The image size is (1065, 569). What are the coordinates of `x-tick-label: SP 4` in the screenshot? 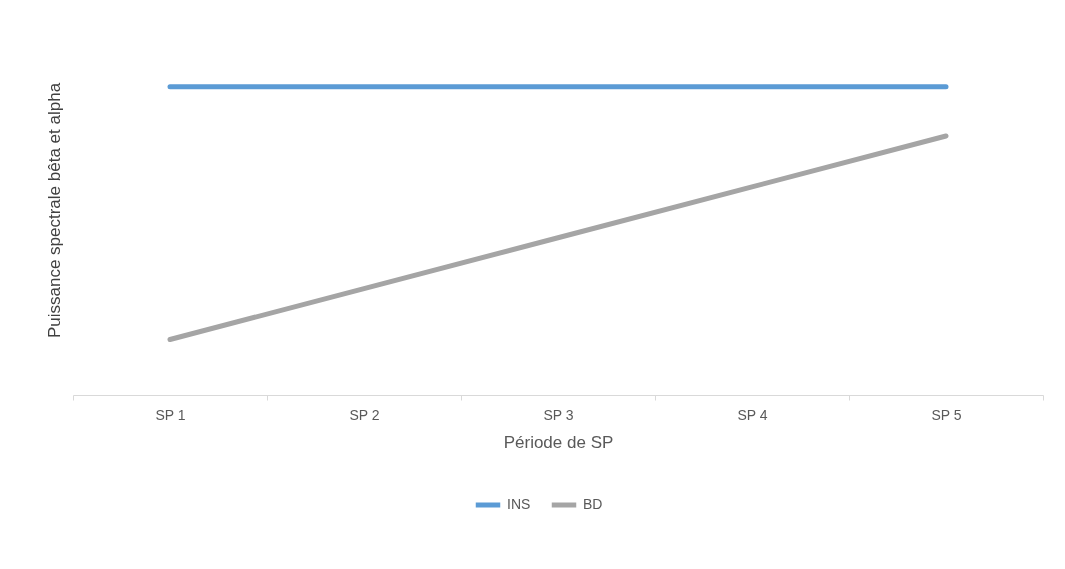 It's located at (752, 414).